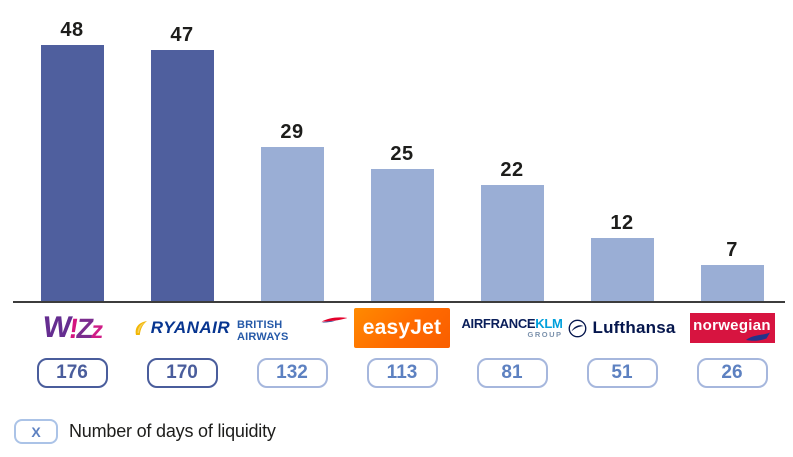 Image resolution: width=793 pixels, height=457 pixels. I want to click on lufthansa-logo: Lufthansa, so click(621, 328).